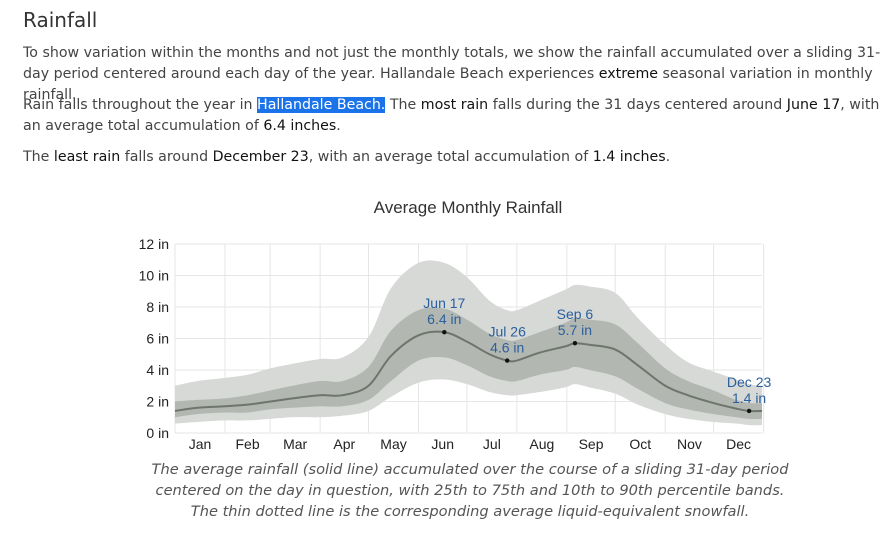 The image size is (886, 533). What do you see at coordinates (442, 444) in the screenshot?
I see `x-tick-label: Jun` at bounding box center [442, 444].